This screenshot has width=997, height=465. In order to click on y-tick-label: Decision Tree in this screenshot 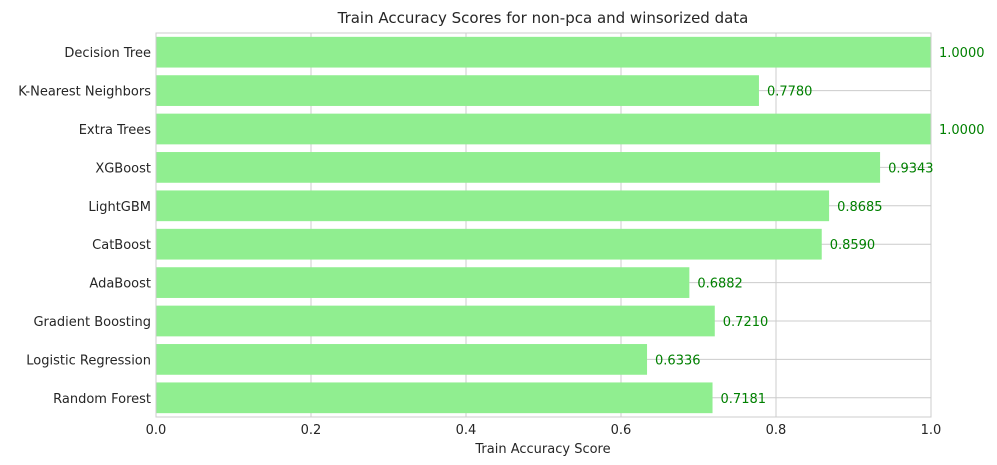, I will do `click(107, 53)`.